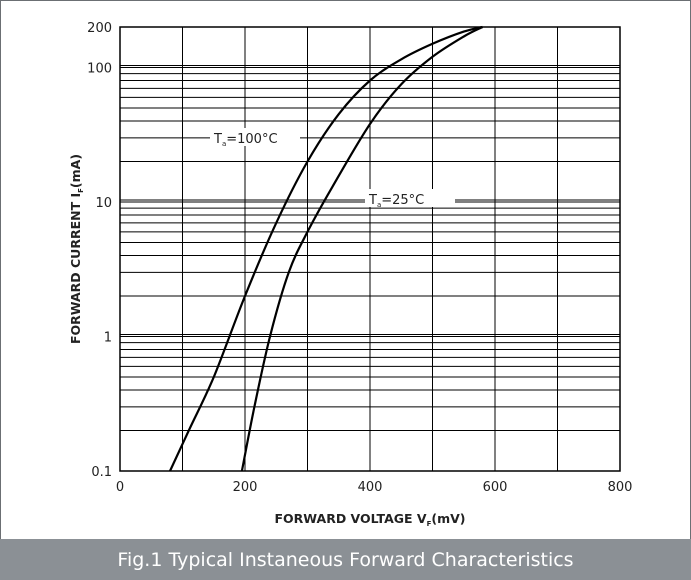 The width and height of the screenshot is (691, 580). I want to click on y-axis-label-group: FORWARD CURRENT IF(mA), so click(76, 249).